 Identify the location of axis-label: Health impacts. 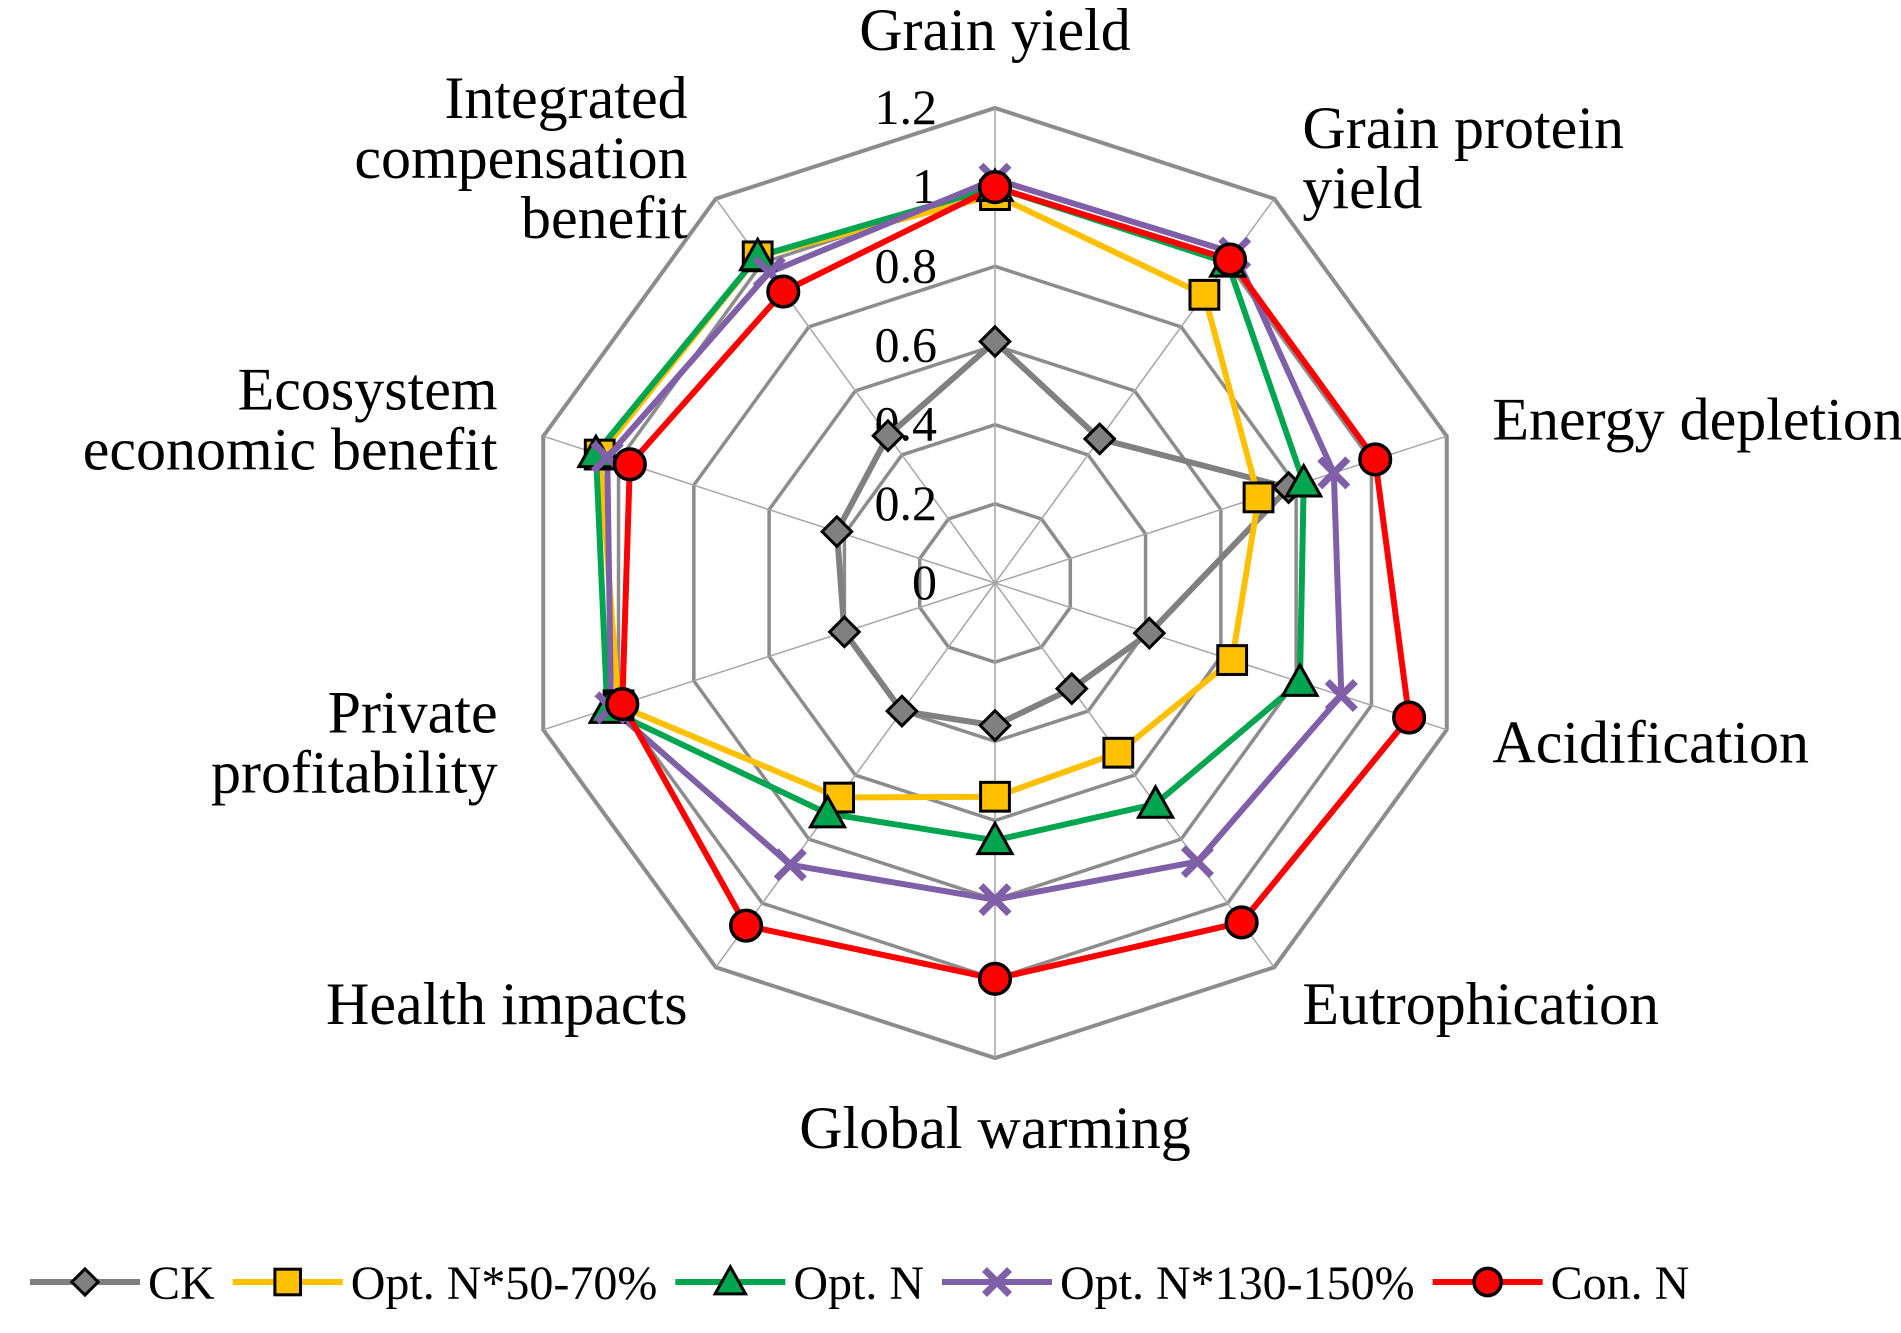
(507, 1004).